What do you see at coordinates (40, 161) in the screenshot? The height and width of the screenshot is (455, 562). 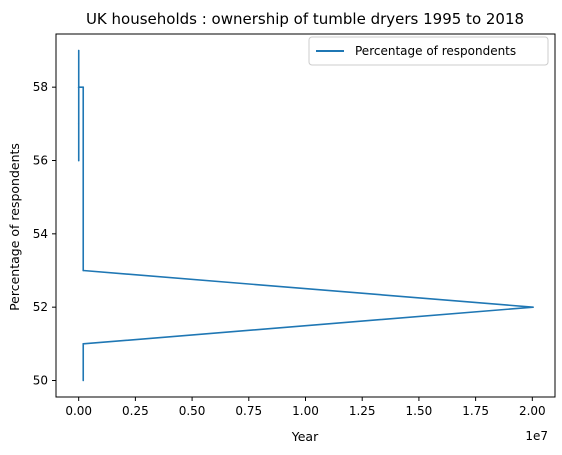 I see `y-tick-label: 56` at bounding box center [40, 161].